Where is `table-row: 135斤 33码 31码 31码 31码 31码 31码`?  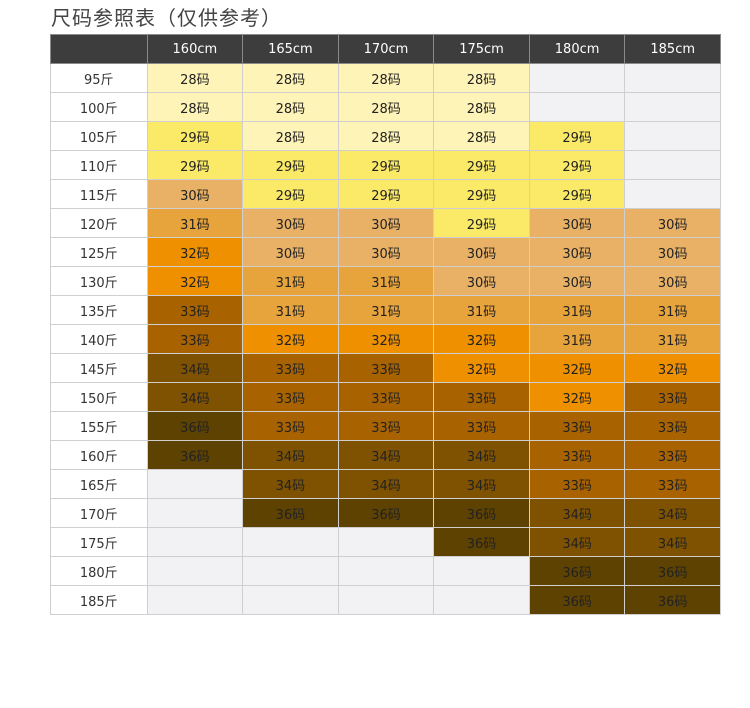
table-row: 135斤 33码 31码 31码 31码 31码 31码 is located at coordinates (385, 310).